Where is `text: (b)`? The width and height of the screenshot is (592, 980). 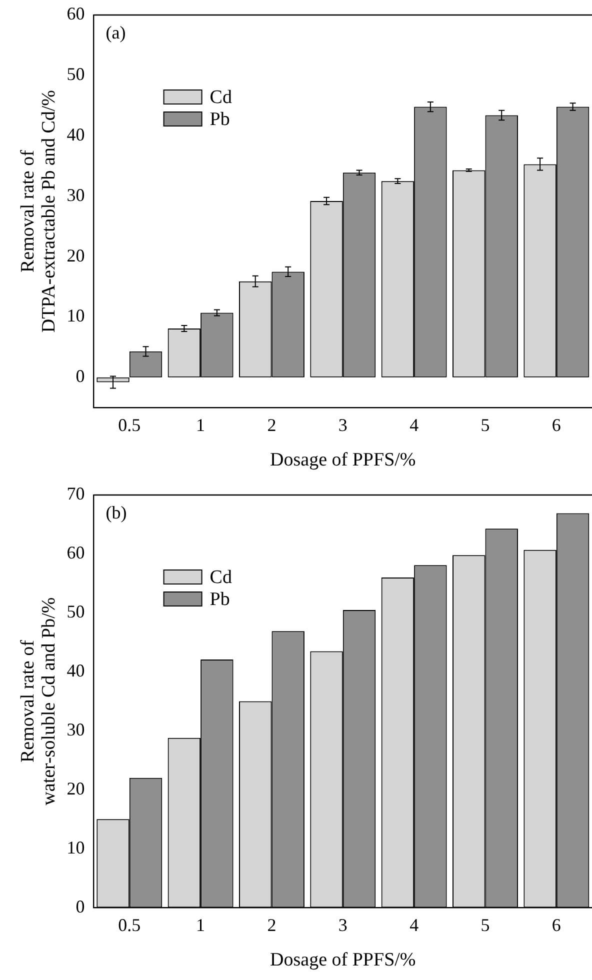 text: (b) is located at coordinates (116, 512).